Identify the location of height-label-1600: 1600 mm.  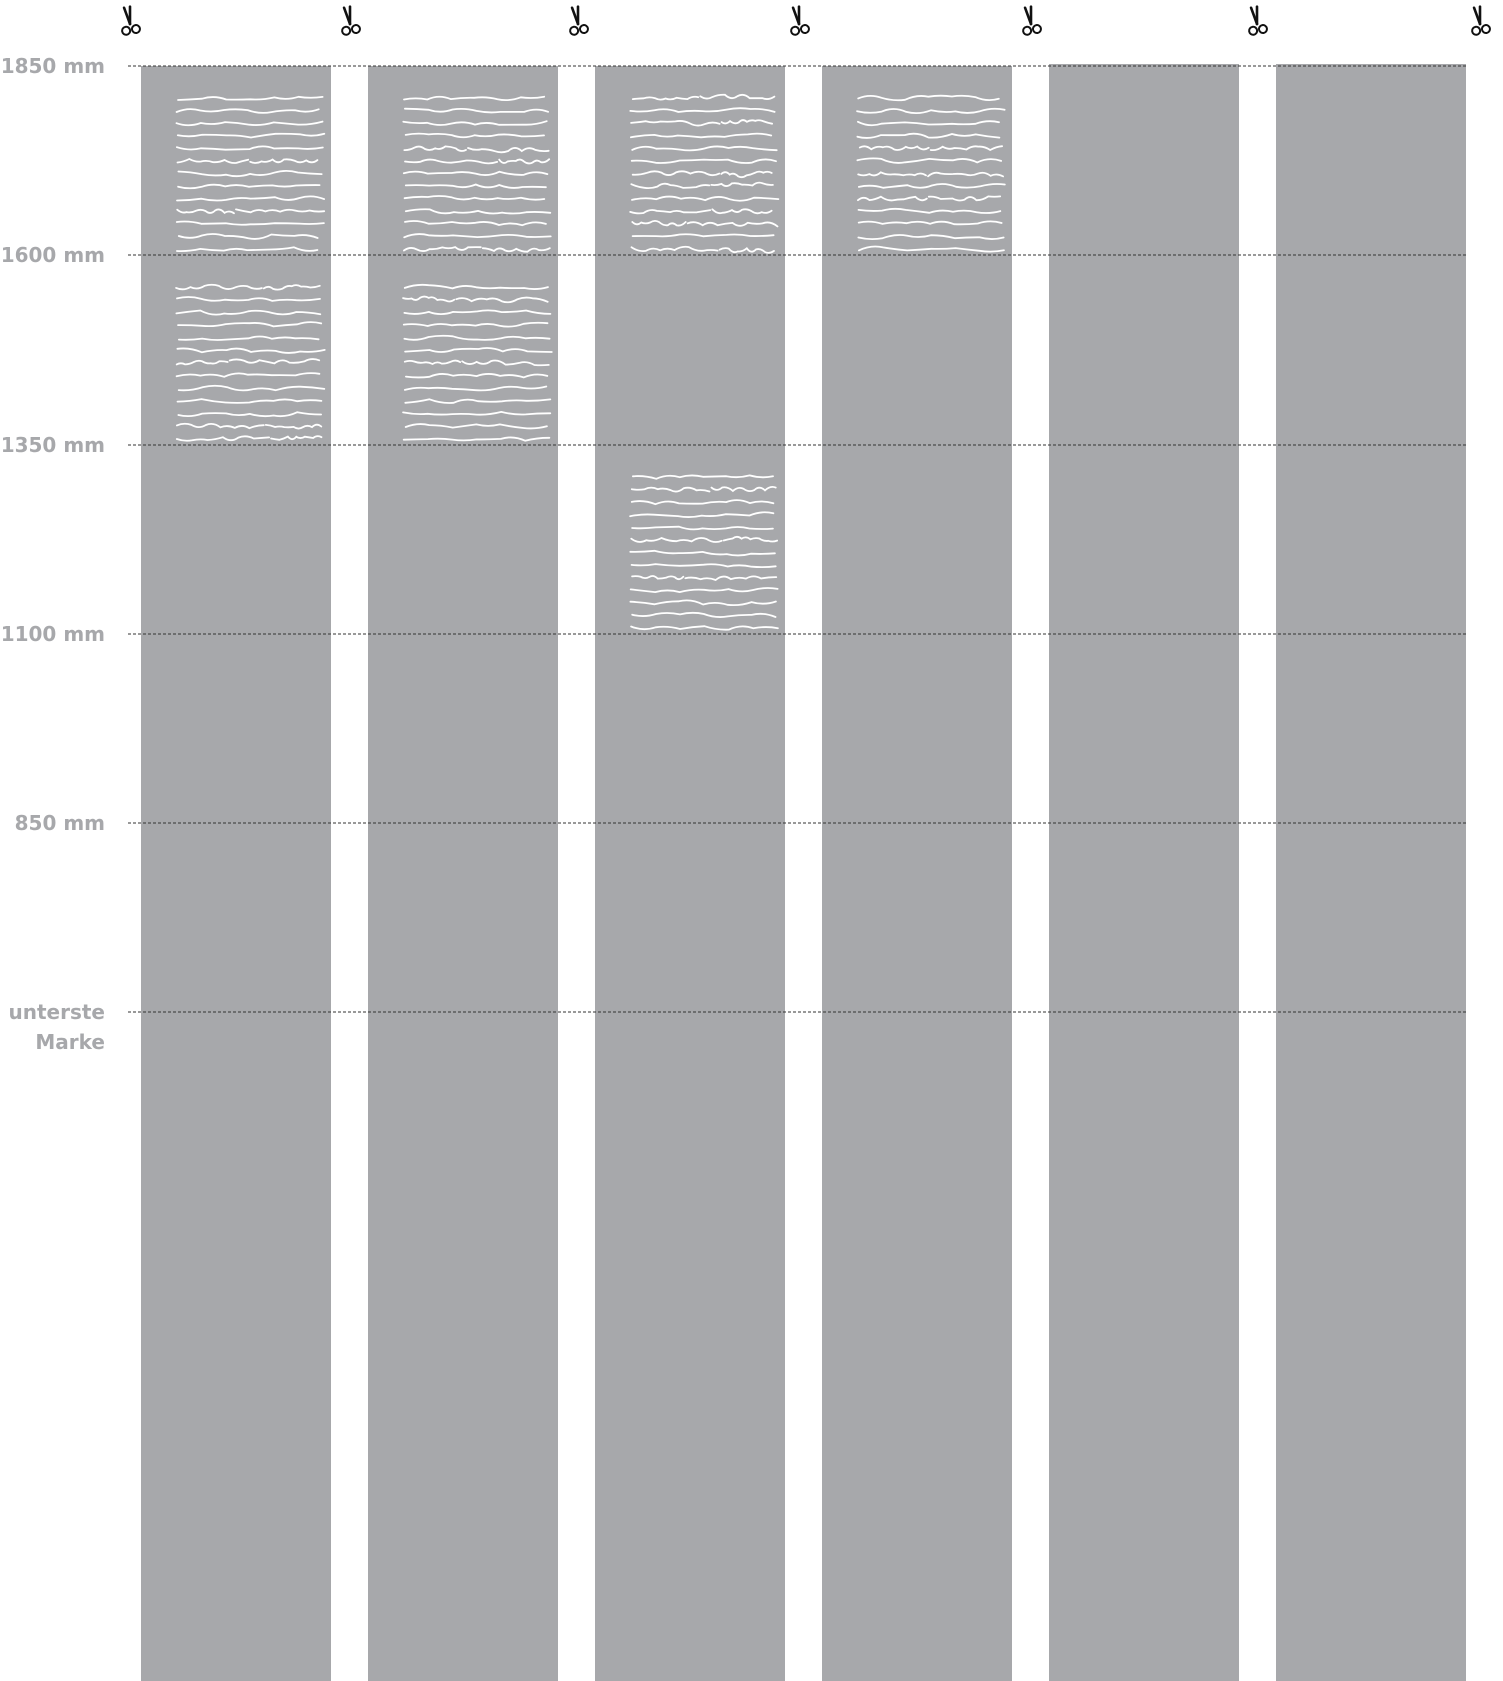
(53, 255).